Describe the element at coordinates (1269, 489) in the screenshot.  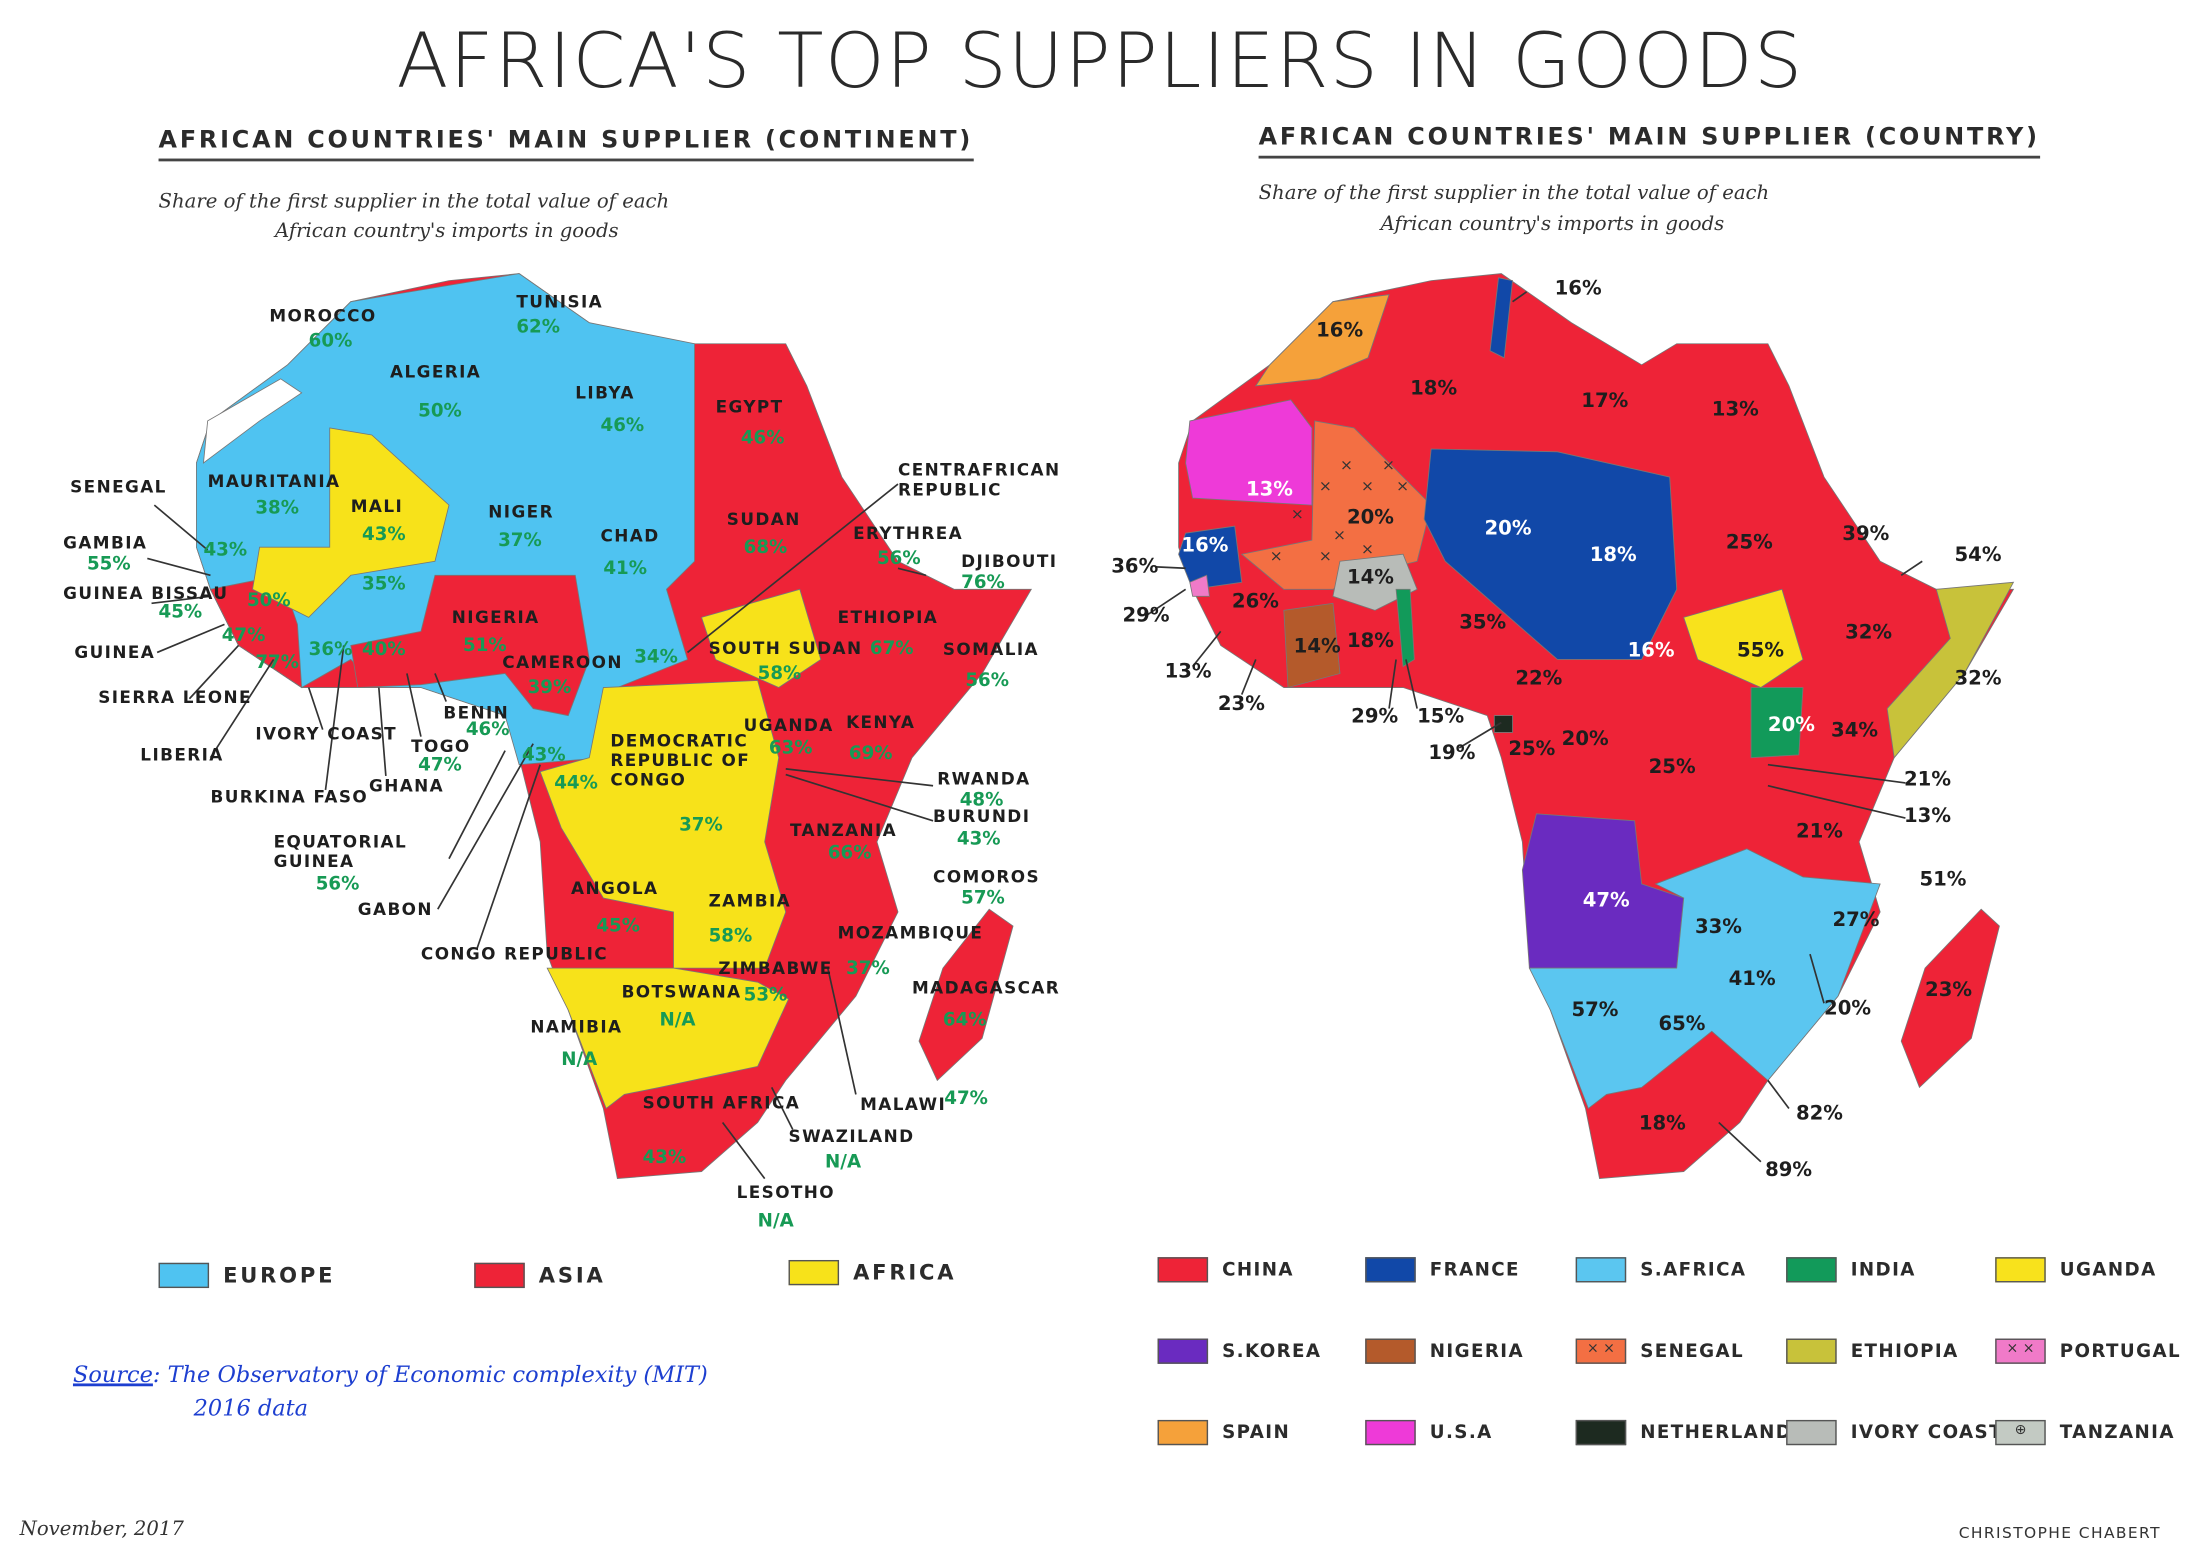
I see `country-share: 13%` at that location.